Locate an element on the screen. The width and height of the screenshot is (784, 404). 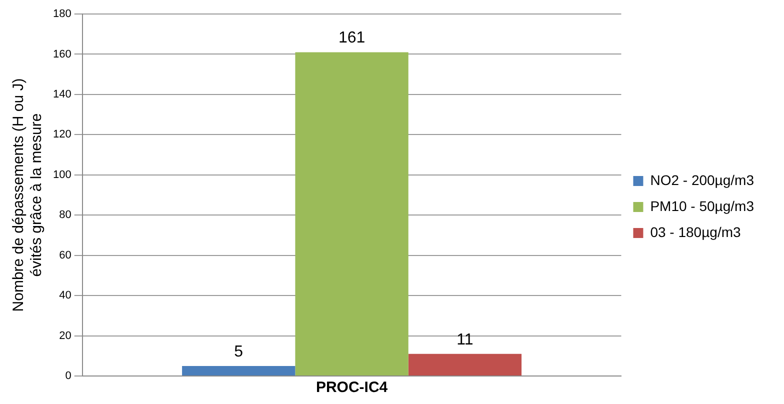
y-tick-label: 40 is located at coordinates (65, 296).